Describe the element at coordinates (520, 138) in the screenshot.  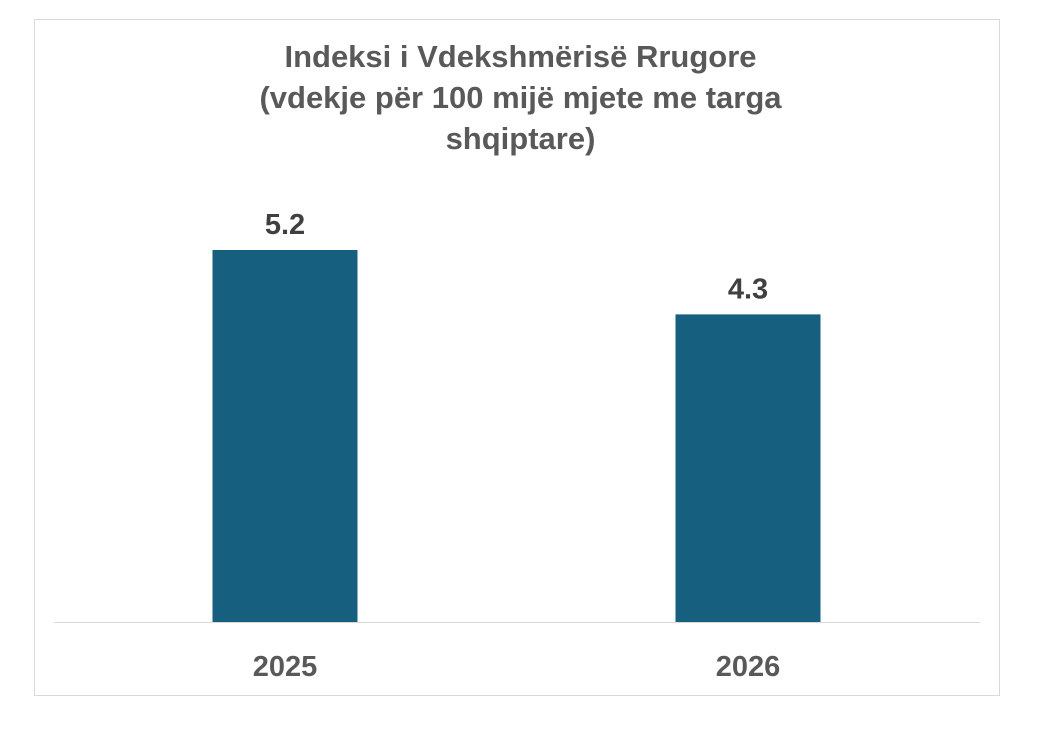
I see `chart-title-line-3: shqiptare)` at that location.